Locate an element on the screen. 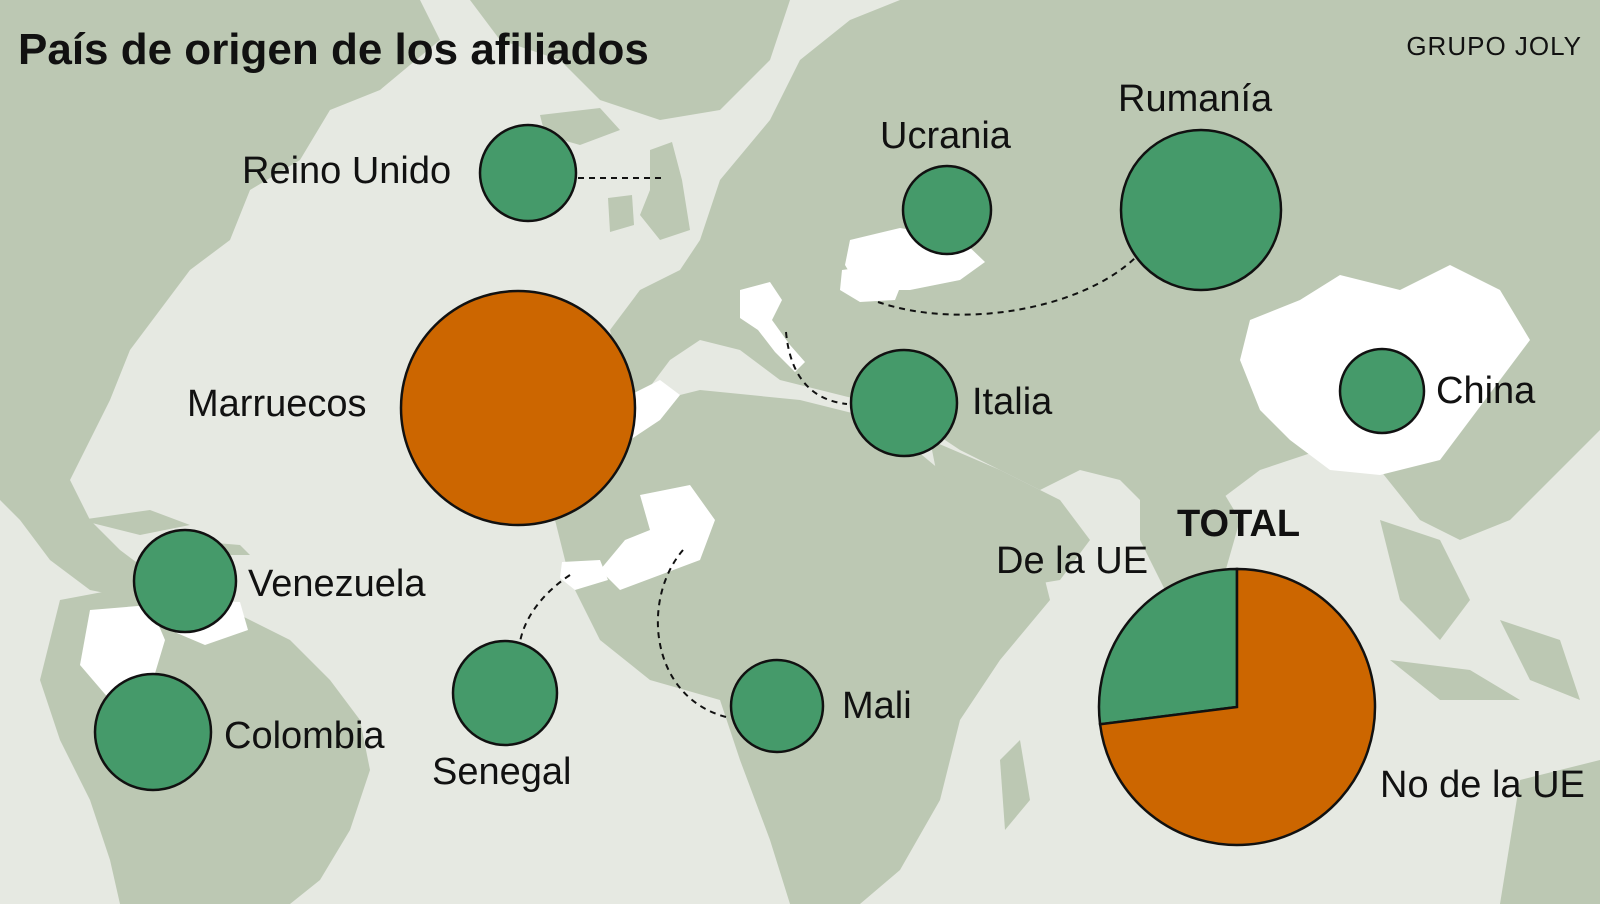 Image resolution: width=1600 pixels, height=904 pixels. pie-slices is located at coordinates (1237, 707).